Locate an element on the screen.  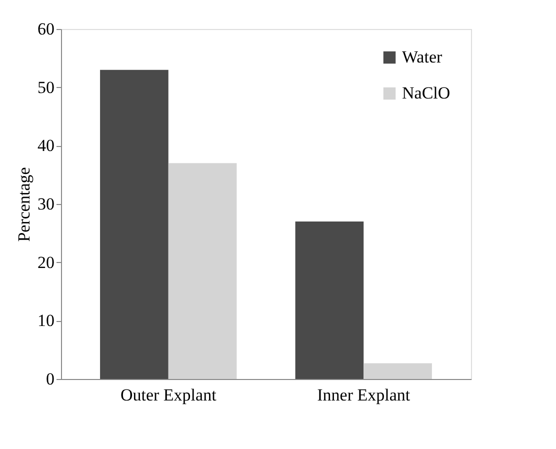
y-tick-label: 40 is located at coordinates (46, 146).